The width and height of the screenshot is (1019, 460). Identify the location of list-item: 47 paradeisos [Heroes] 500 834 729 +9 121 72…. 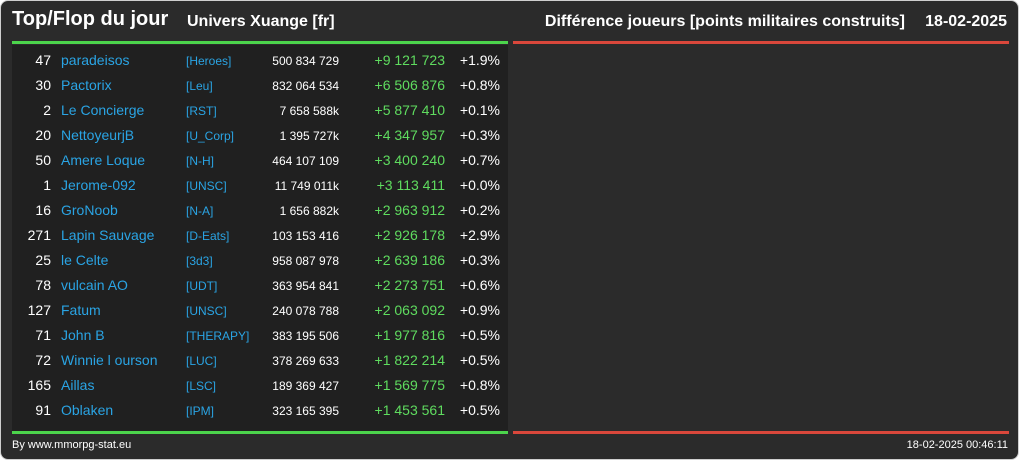
(260, 60).